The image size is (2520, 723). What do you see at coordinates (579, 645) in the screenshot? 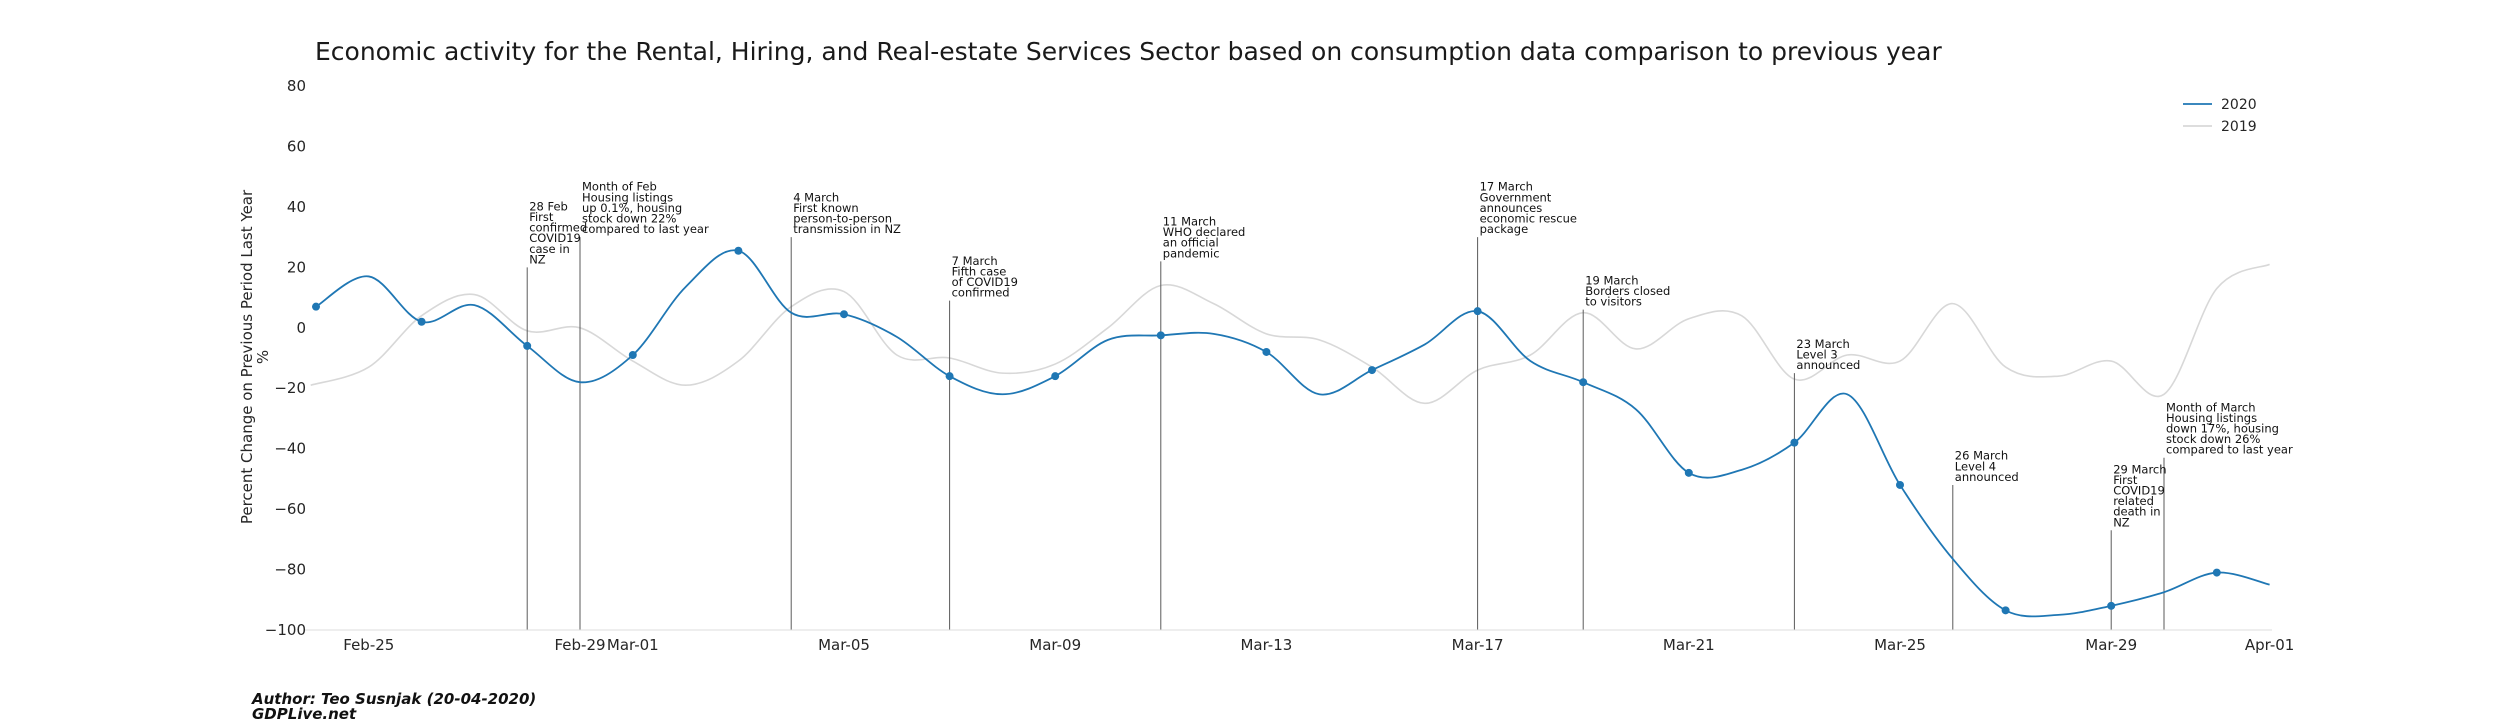
I see `x-tick-label: Feb-29` at bounding box center [579, 645].